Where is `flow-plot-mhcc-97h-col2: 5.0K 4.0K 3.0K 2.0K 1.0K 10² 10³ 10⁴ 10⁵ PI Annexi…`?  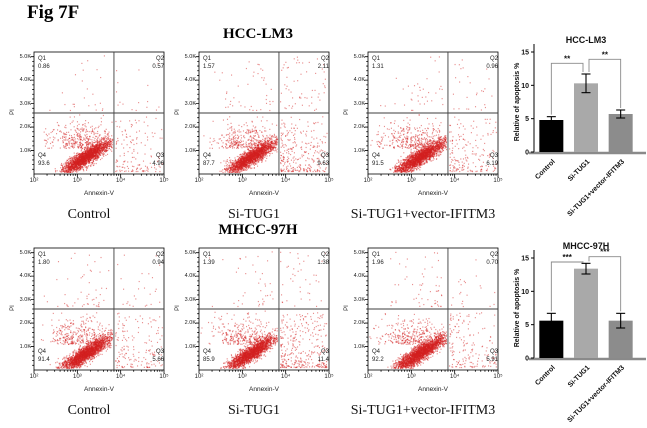 flow-plot-mhcc-97h-col2: 5.0K 4.0K 3.0K 2.0K 1.0K 10² 10³ 10⁴ 10⁵ PI Annexi… is located at coordinates (423, 332).